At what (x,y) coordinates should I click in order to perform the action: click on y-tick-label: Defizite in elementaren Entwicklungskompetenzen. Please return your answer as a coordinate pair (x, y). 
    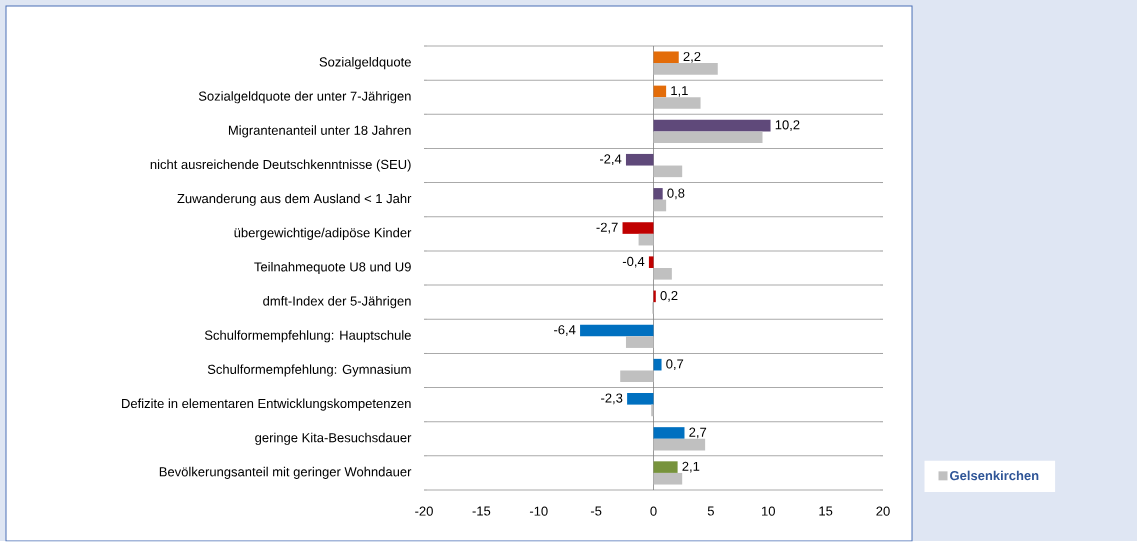
    Looking at the image, I should click on (266, 404).